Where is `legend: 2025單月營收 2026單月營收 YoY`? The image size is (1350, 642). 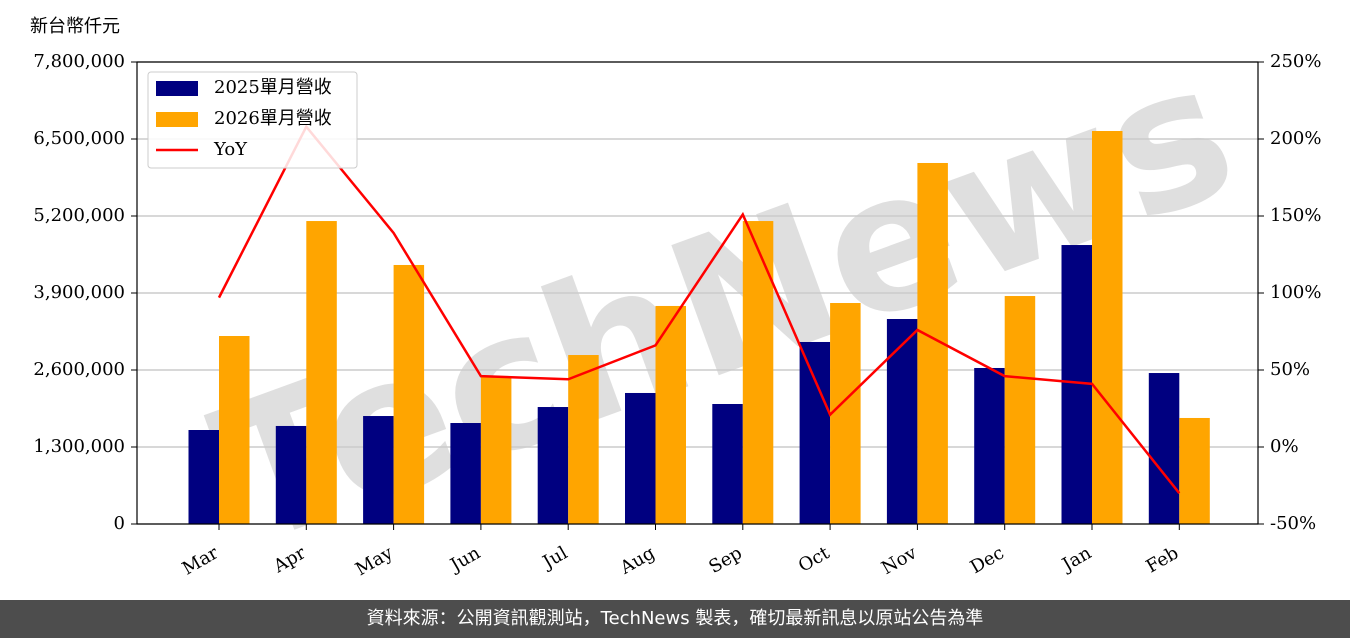 legend: 2025單月營收 2026單月營收 YoY is located at coordinates (252, 120).